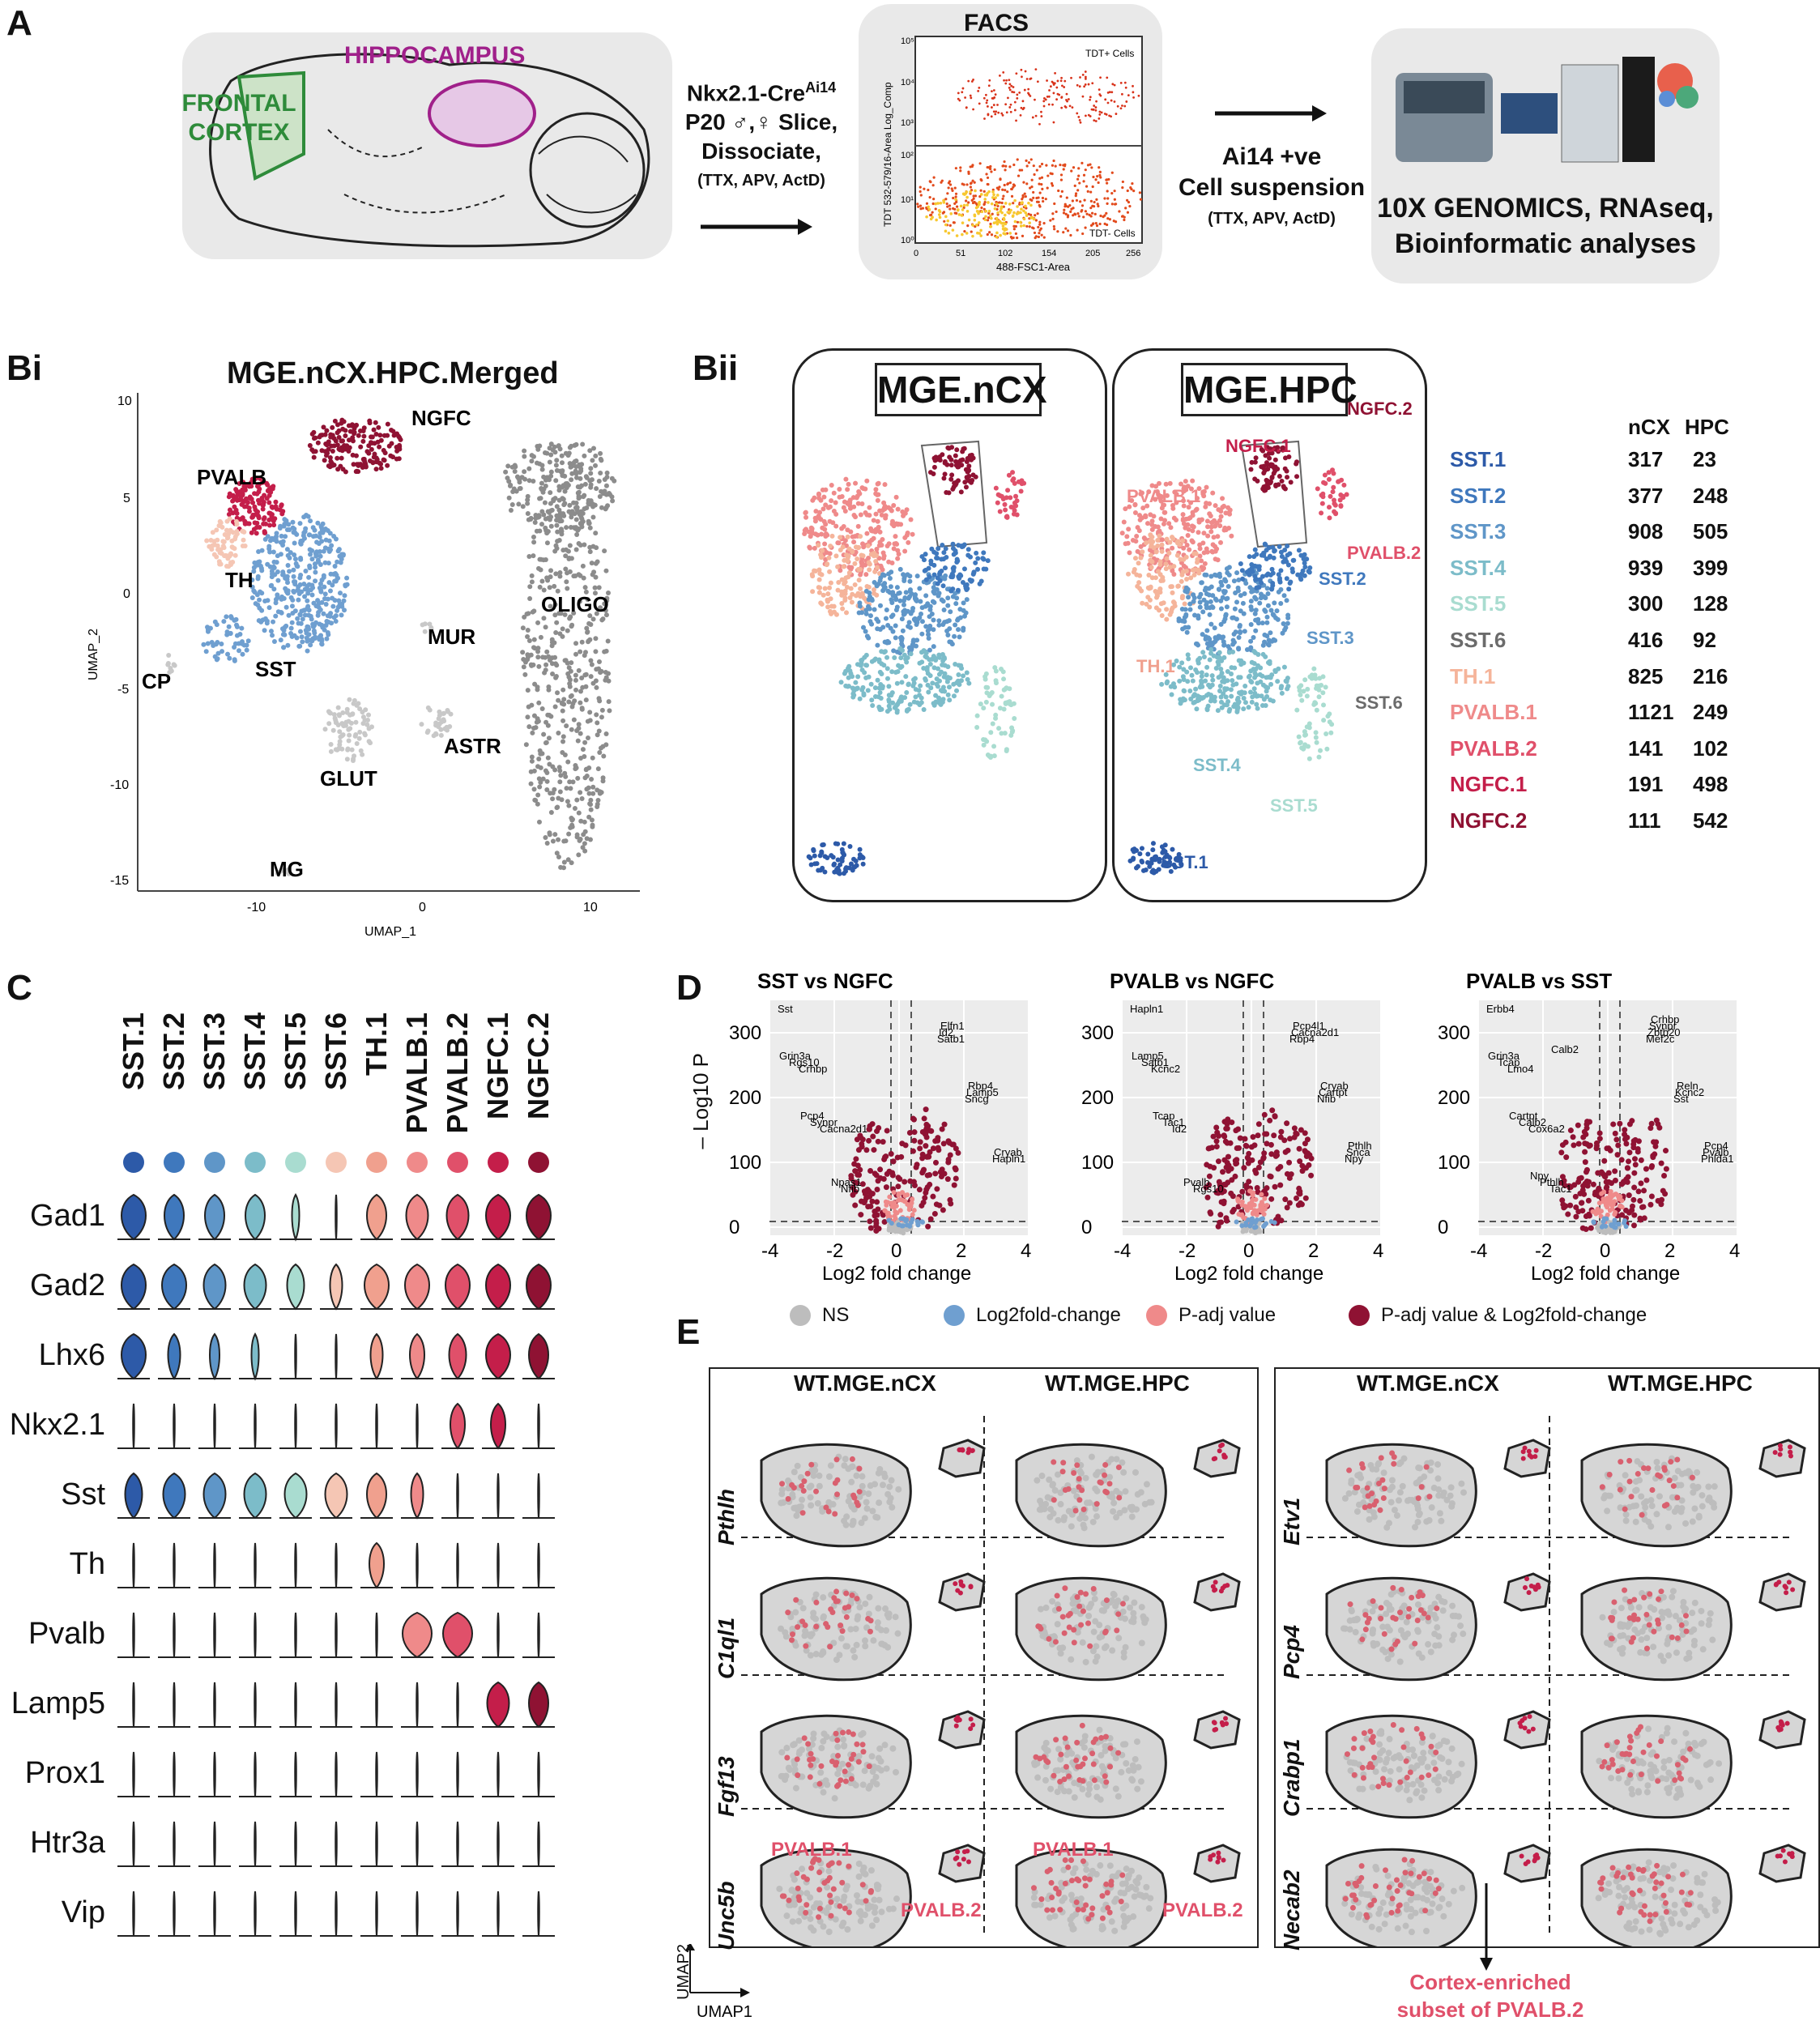 This screenshot has width=1820, height=2025. What do you see at coordinates (1710, 784) in the screenshot?
I see `hpc-count: 498` at bounding box center [1710, 784].